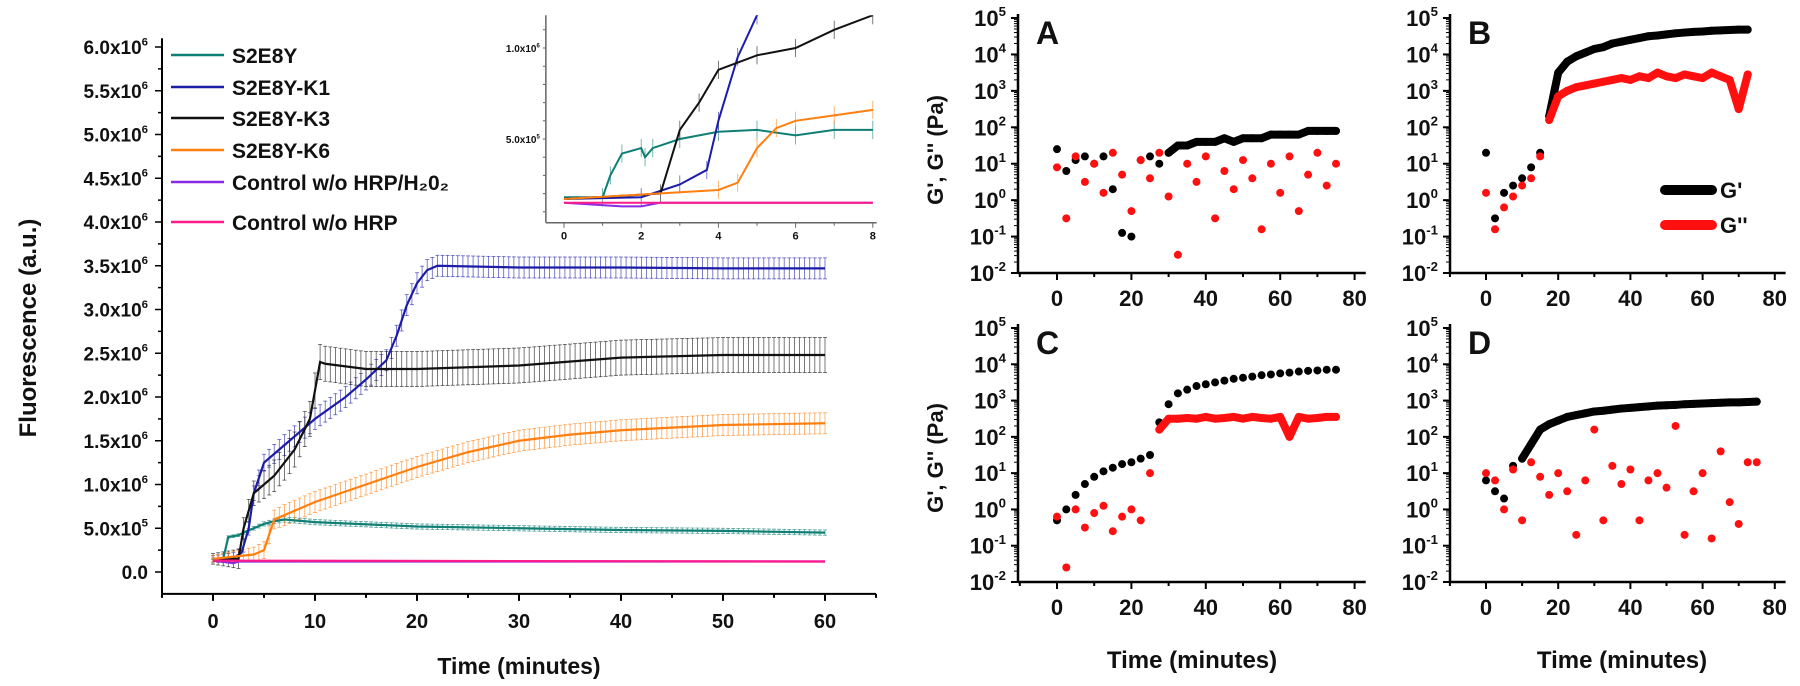  What do you see at coordinates (1192, 660) in the screenshot?
I see `panel-c-x-axis-label: Time (minutes)` at bounding box center [1192, 660].